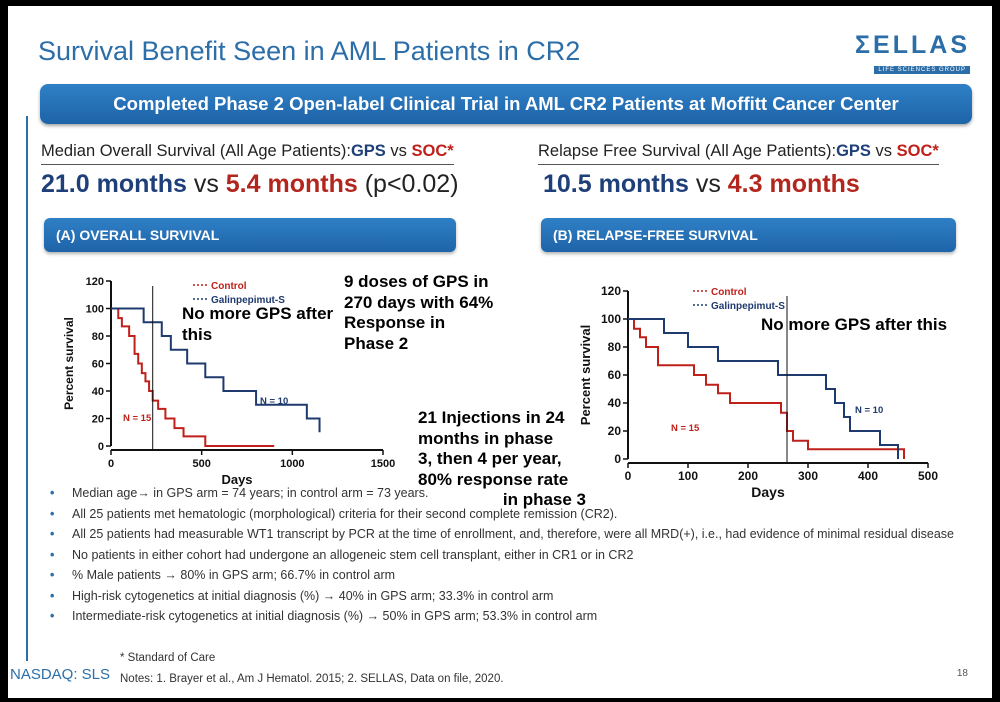  What do you see at coordinates (395, 322) in the screenshot?
I see `annotation-line: Response in` at bounding box center [395, 322].